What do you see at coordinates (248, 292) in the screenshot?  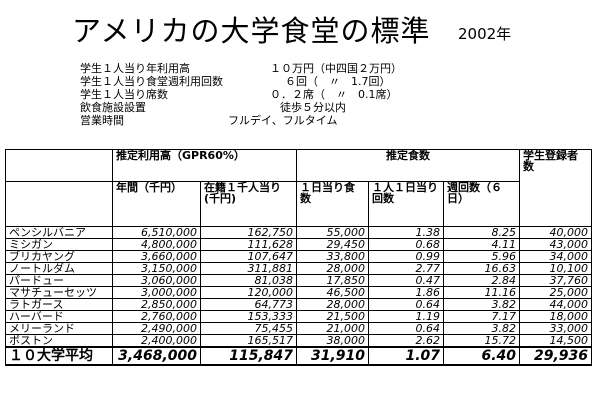 I see `cell-per-1000: 120,000` at bounding box center [248, 292].